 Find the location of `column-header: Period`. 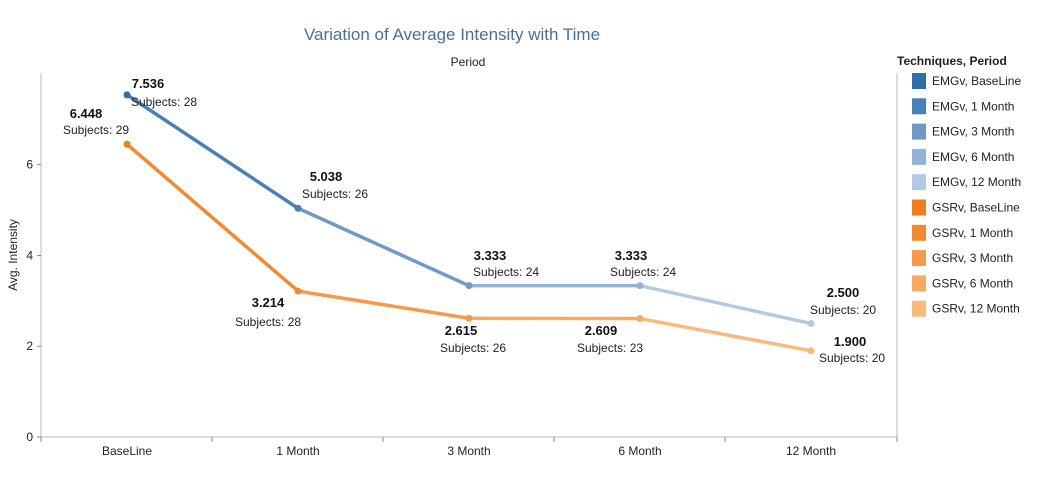

column-header: Period is located at coordinates (468, 62).